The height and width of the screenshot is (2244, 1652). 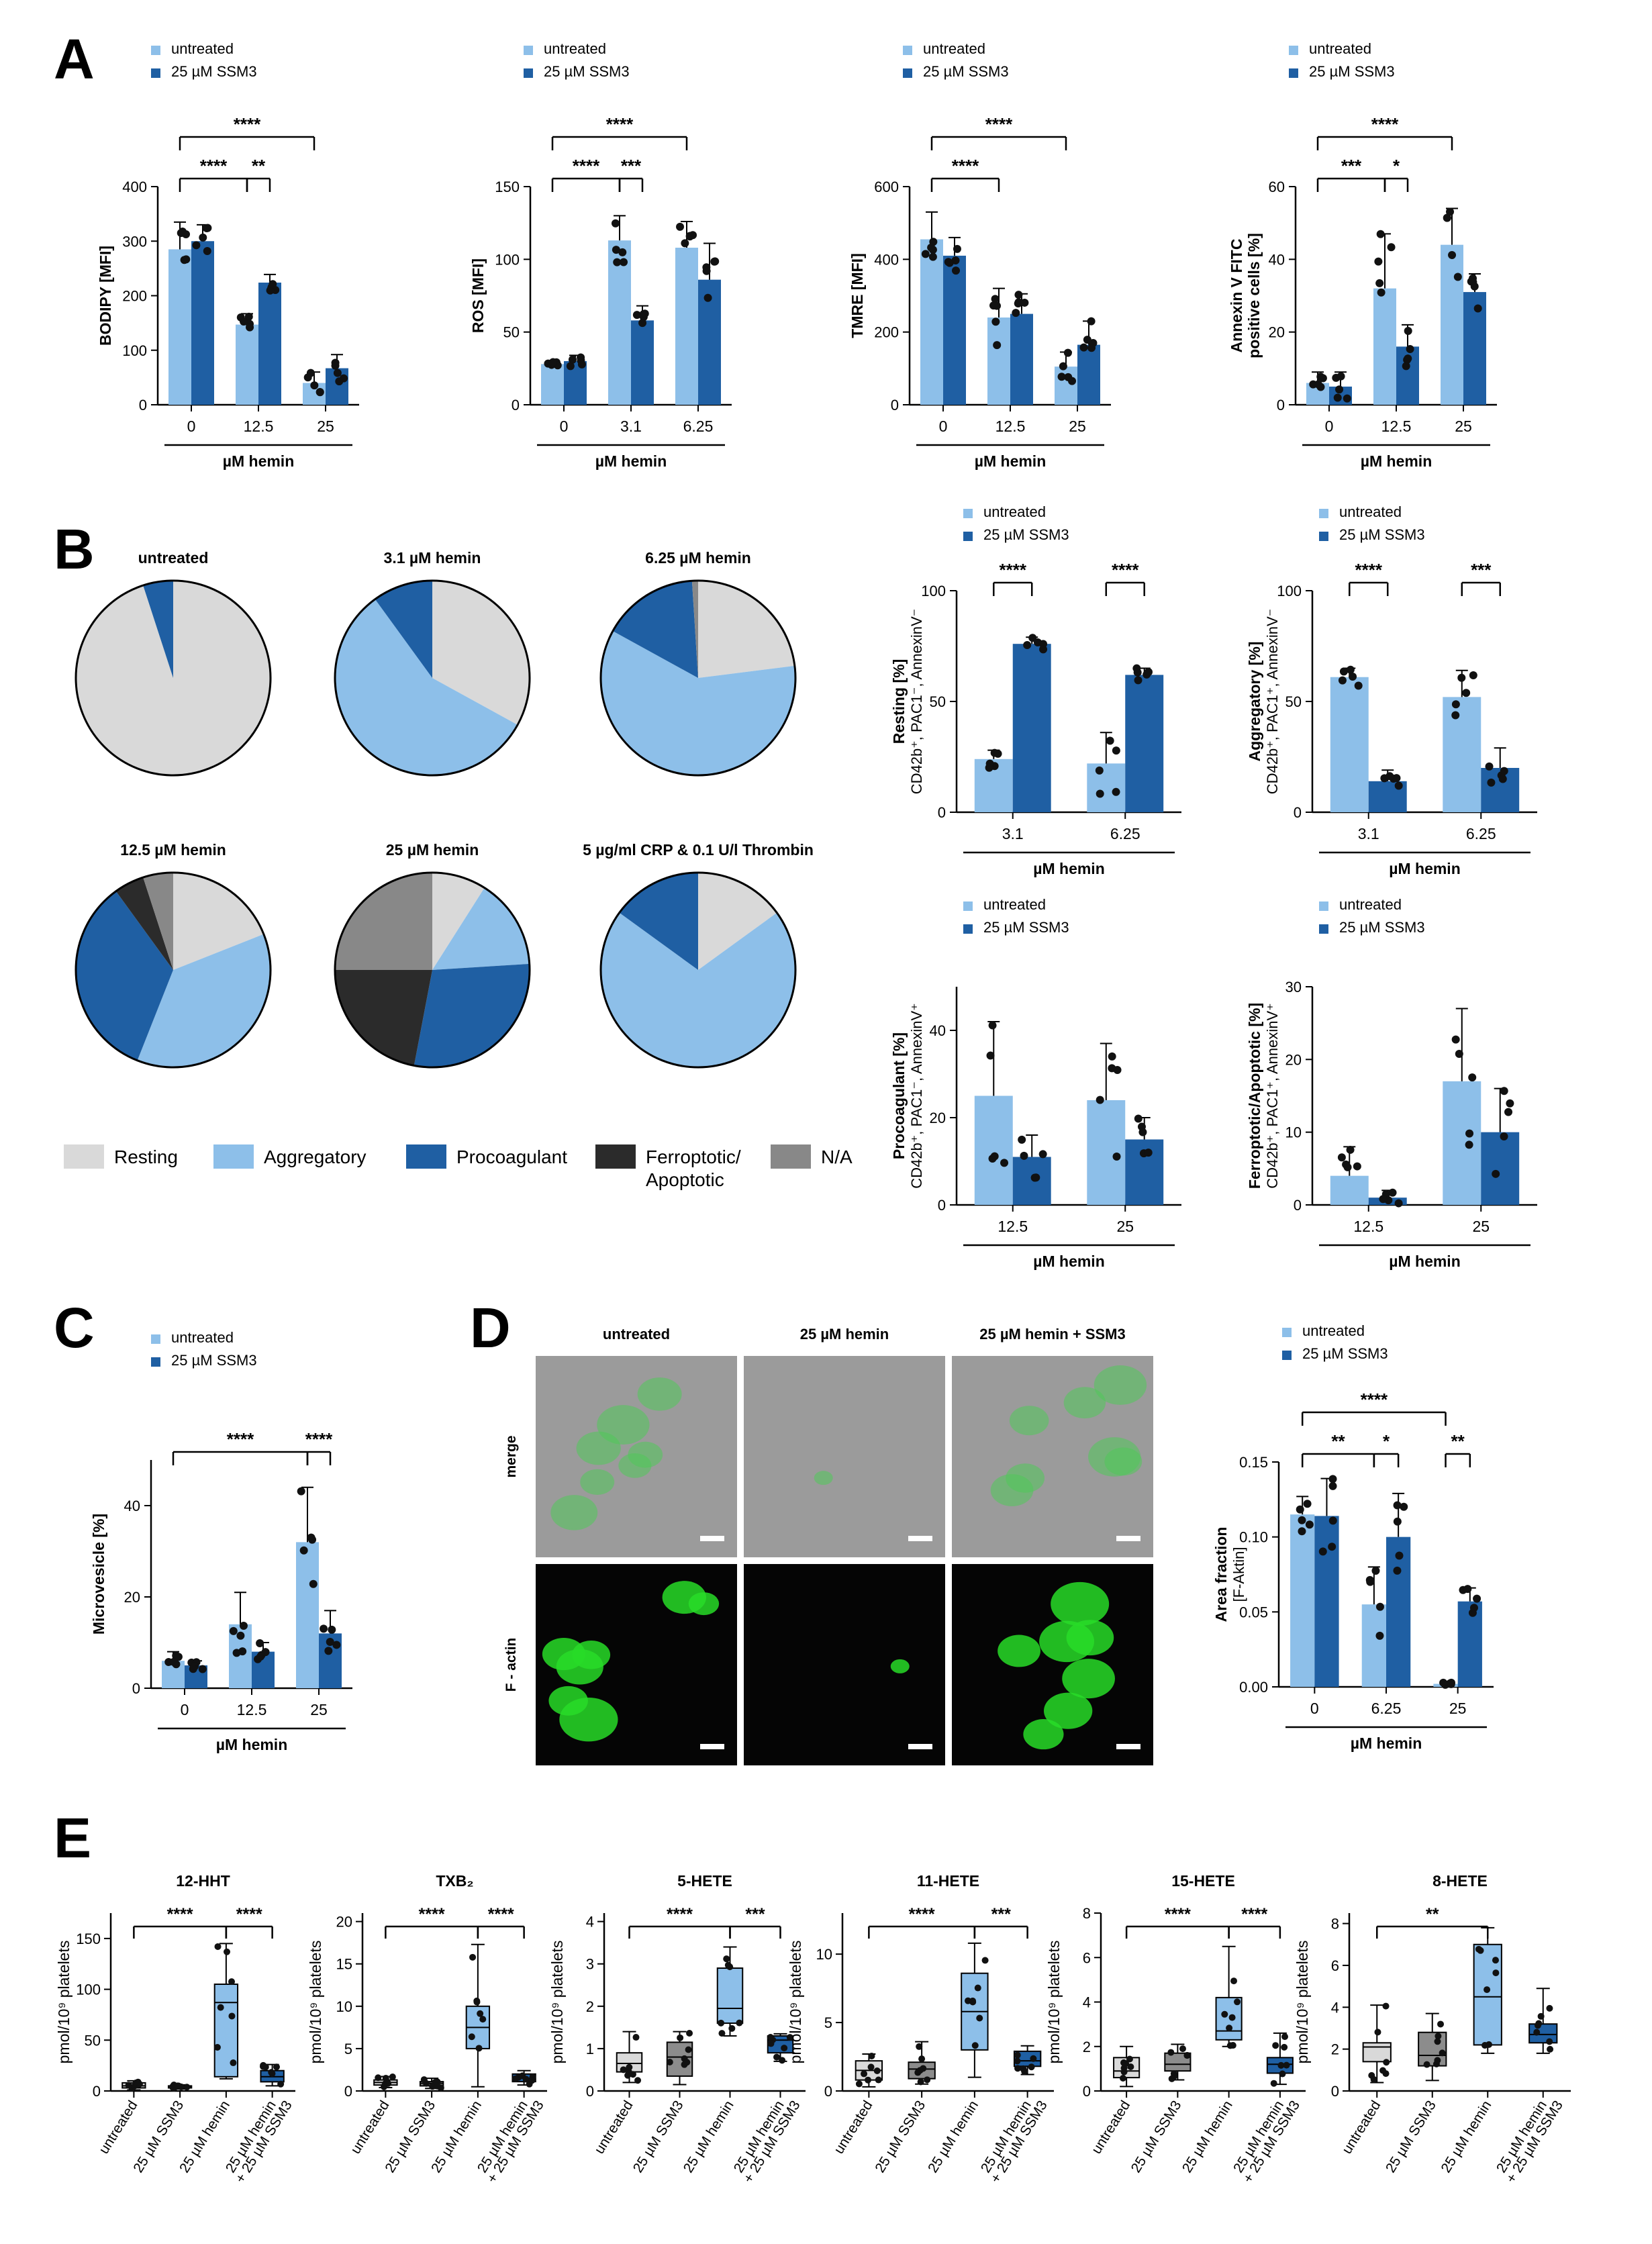 What do you see at coordinates (1125, 833) in the screenshot?
I see `x-tick-label: 6.25` at bounding box center [1125, 833].